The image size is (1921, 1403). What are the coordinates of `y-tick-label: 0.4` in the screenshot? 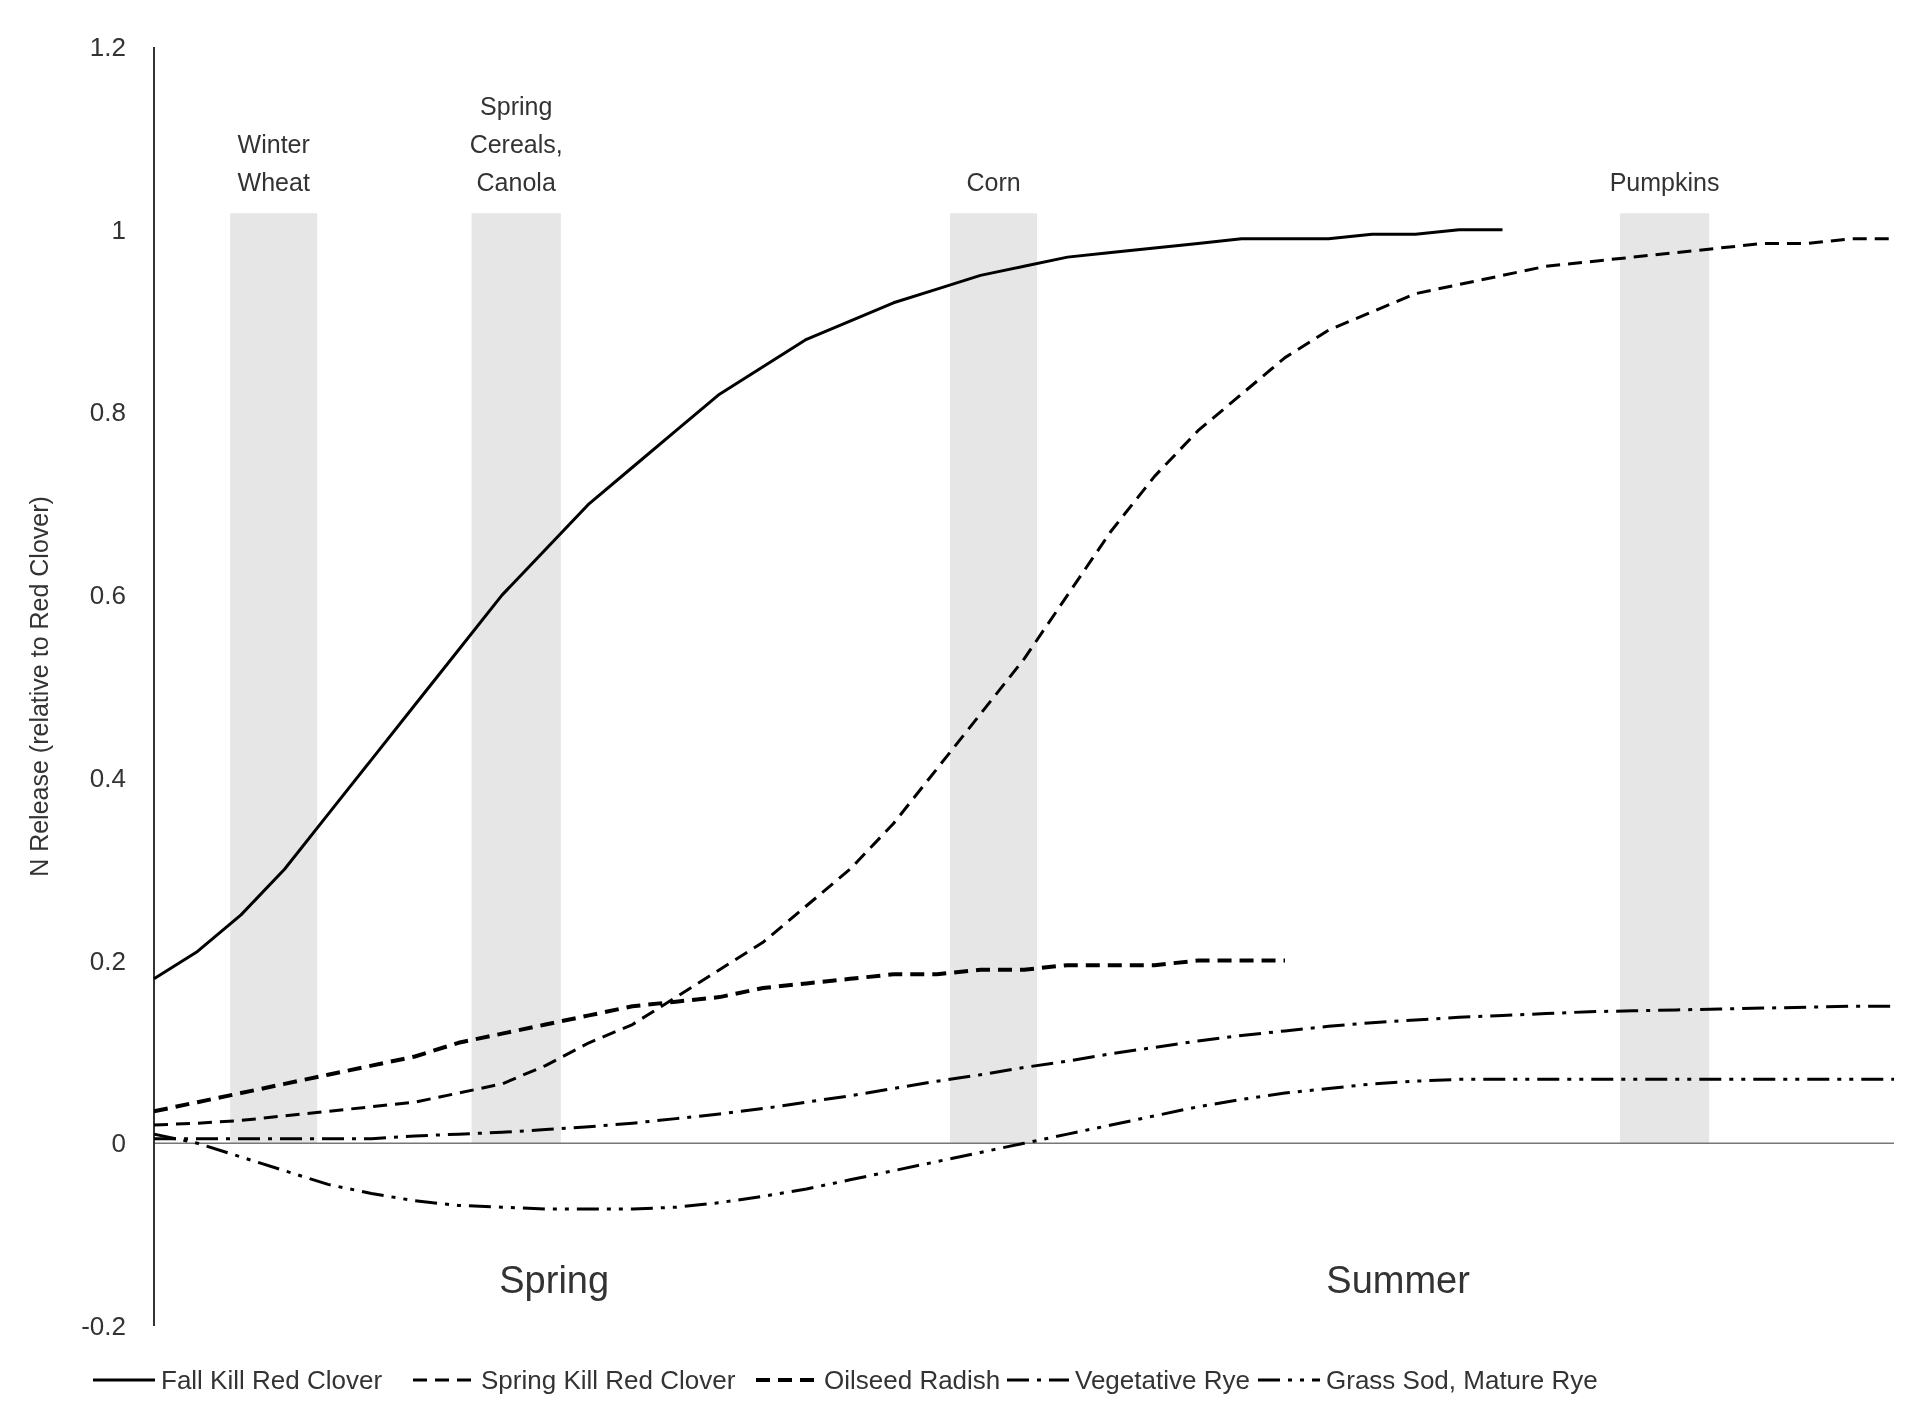 It's located at (107, 777).